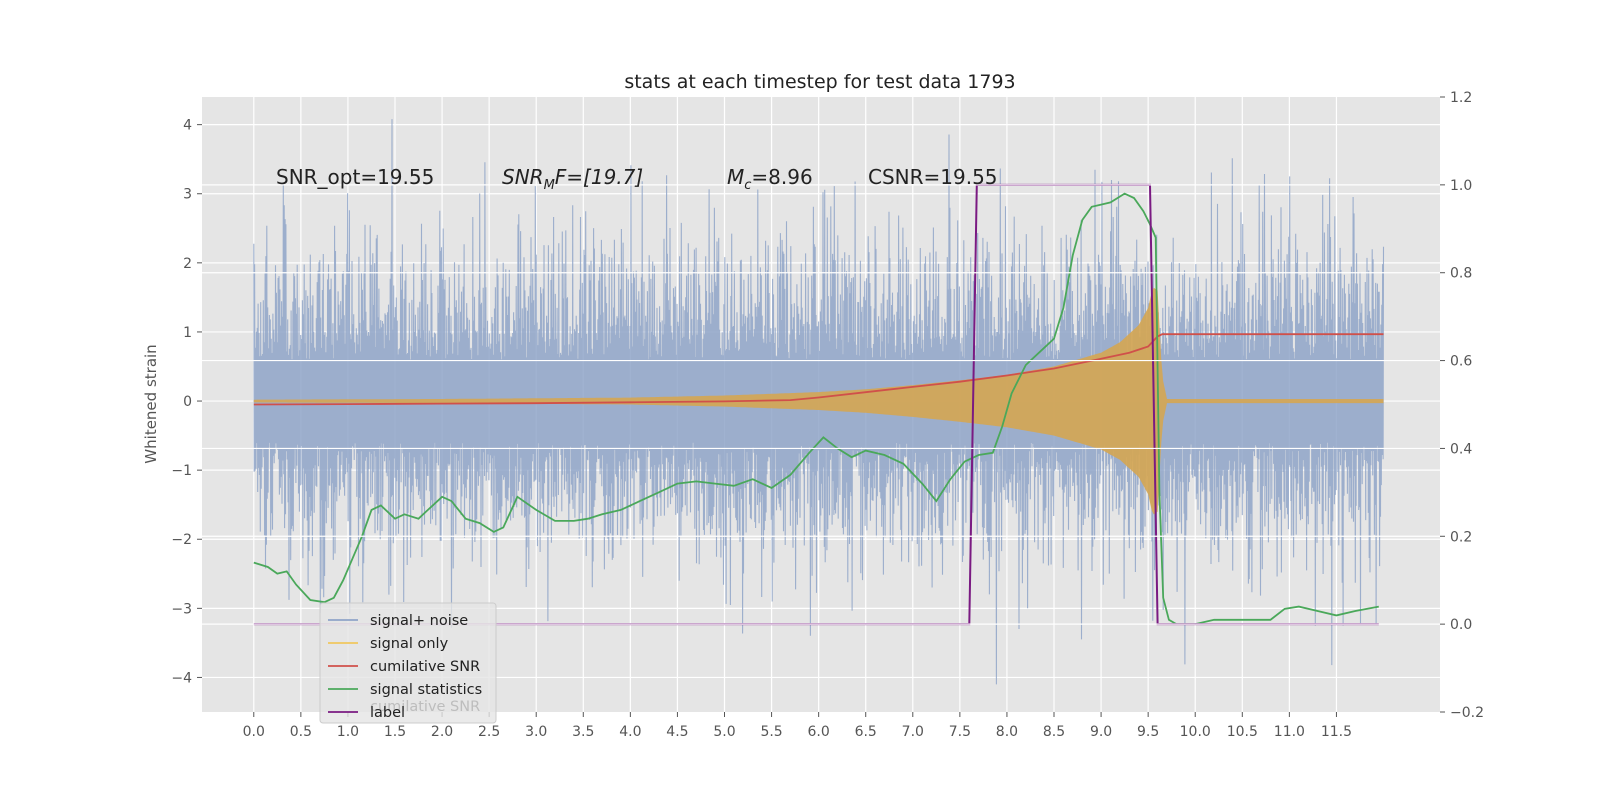  What do you see at coordinates (1336, 732) in the screenshot?
I see `x-tick-label: 11.5` at bounding box center [1336, 732].